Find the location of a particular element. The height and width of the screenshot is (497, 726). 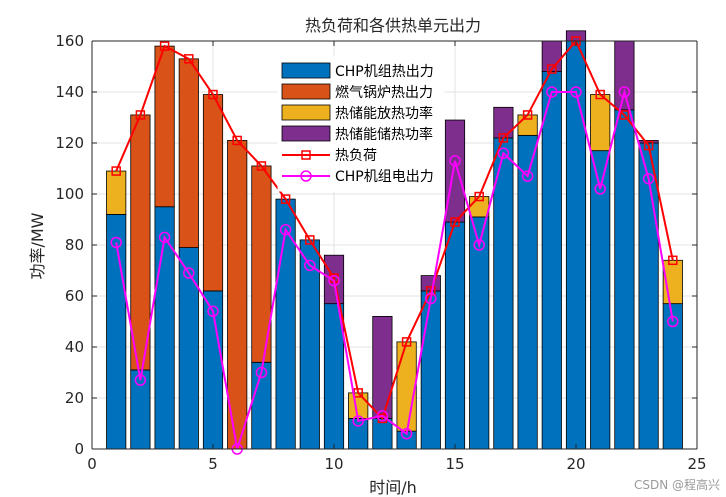

legend-label: CHP机组热出力 is located at coordinates (384, 72).